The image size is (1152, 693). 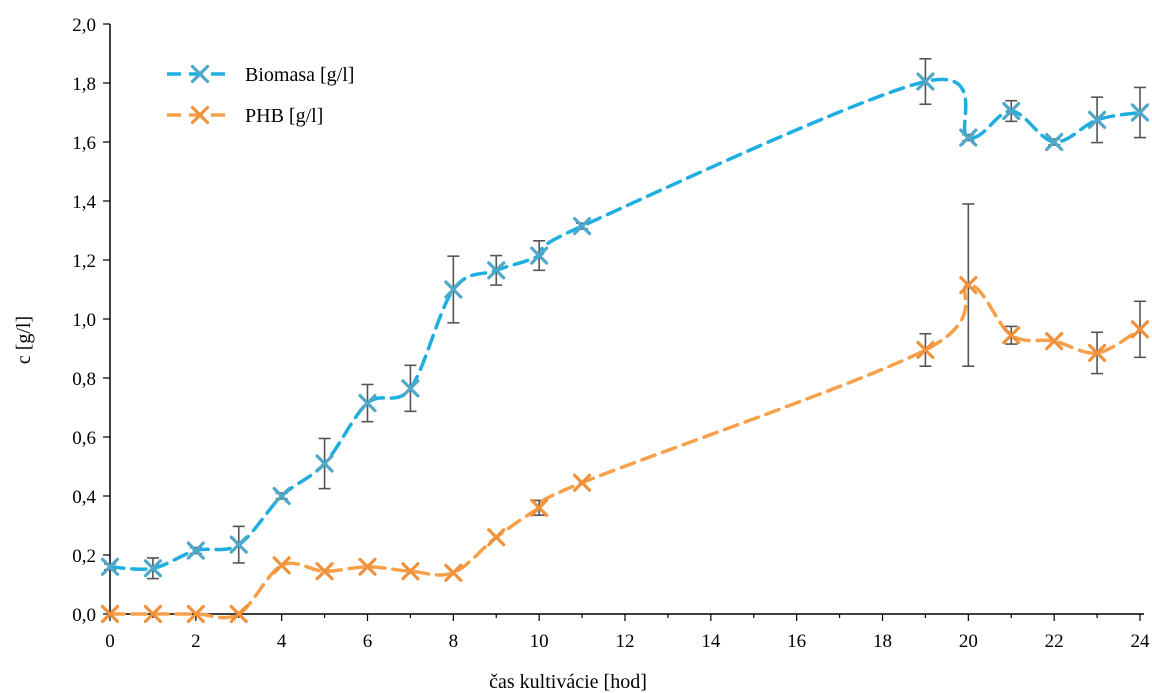 What do you see at coordinates (24, 340) in the screenshot?
I see `y-axis-title: c [g/l]` at bounding box center [24, 340].